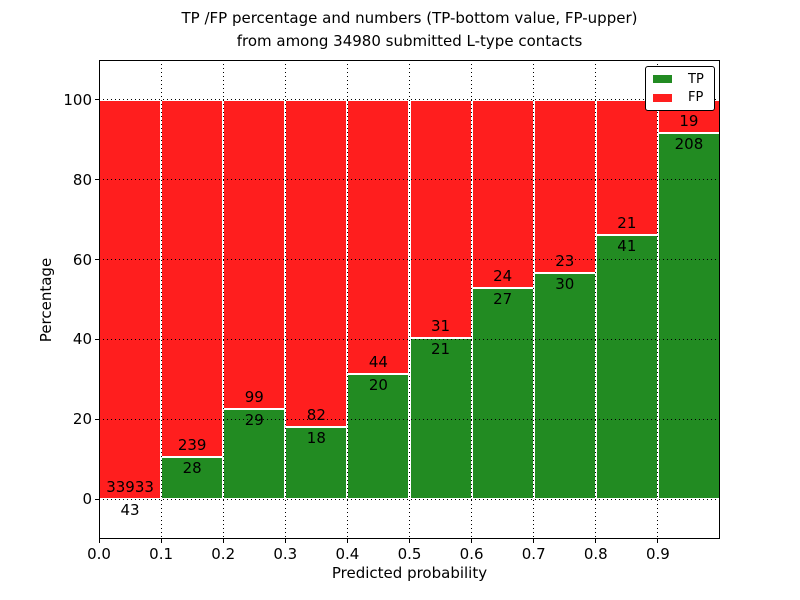 The image size is (800, 600). What do you see at coordinates (409, 573) in the screenshot?
I see `x-axis-label: Predicted probability` at bounding box center [409, 573].